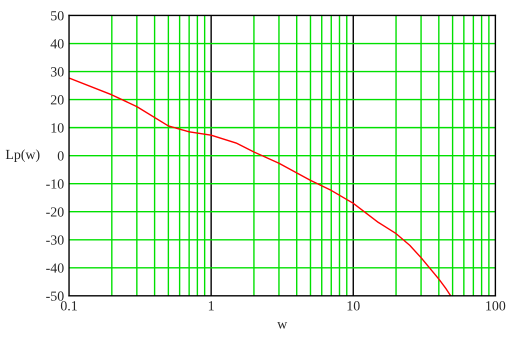 Image resolution: width=527 pixels, height=344 pixels. What do you see at coordinates (61, 156) in the screenshot?
I see `y-tick-label: 0` at bounding box center [61, 156].